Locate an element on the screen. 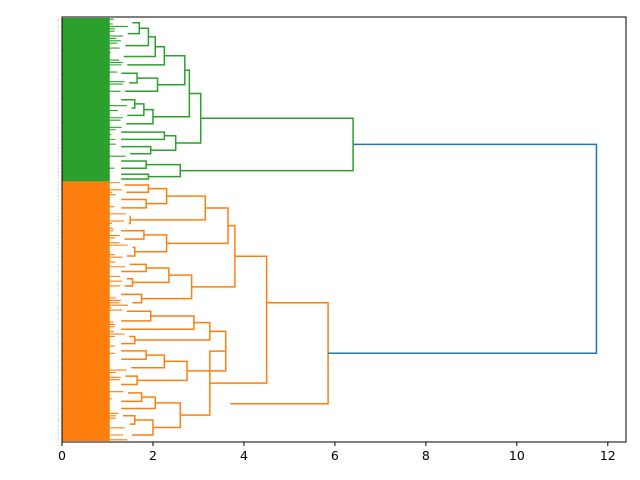 The image size is (640, 480). merge-o20 is located at coordinates (134, 355).